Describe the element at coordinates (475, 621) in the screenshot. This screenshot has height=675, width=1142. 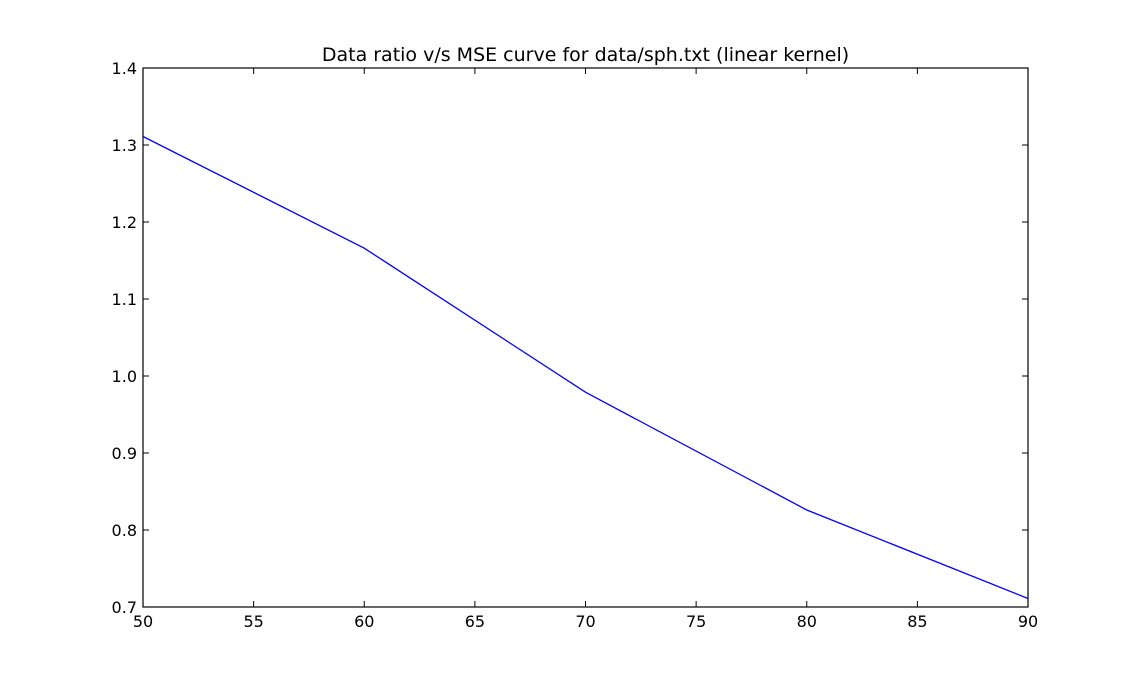
I see `x-tick-label: 65` at that location.